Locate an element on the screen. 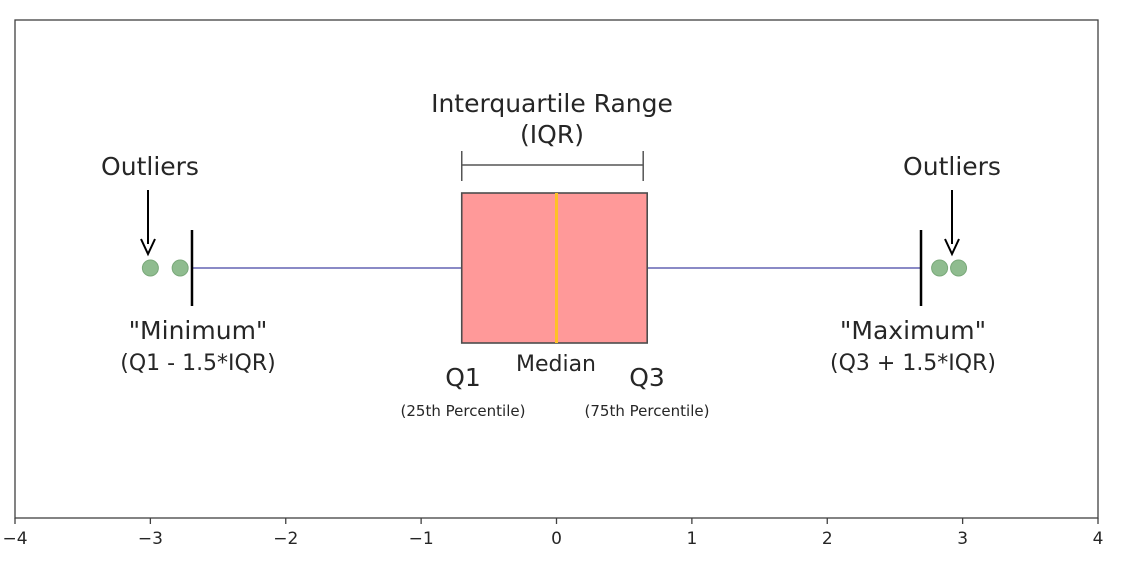  q1-label: Q1 is located at coordinates (463, 377).